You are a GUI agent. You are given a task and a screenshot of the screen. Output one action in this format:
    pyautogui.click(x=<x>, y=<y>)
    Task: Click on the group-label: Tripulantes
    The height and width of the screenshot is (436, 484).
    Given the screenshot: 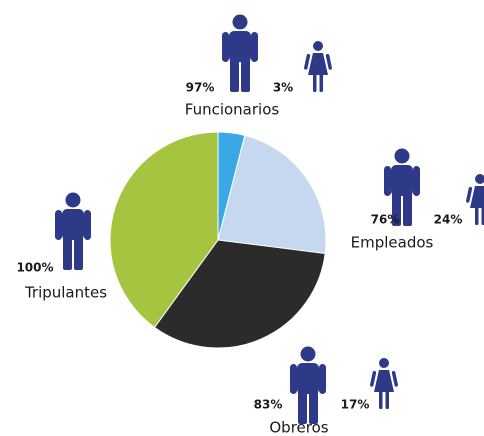 What is the action you would take?
    pyautogui.click(x=65, y=293)
    